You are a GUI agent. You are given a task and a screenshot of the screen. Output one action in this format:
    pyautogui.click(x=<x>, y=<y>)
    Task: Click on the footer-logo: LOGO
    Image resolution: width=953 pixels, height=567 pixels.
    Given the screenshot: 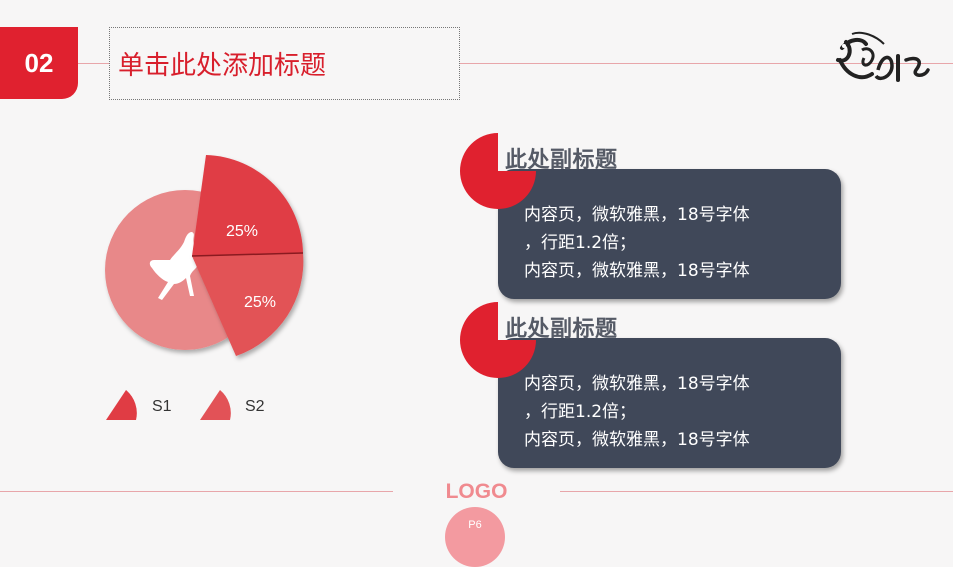 What is the action you would take?
    pyautogui.click(x=476, y=491)
    